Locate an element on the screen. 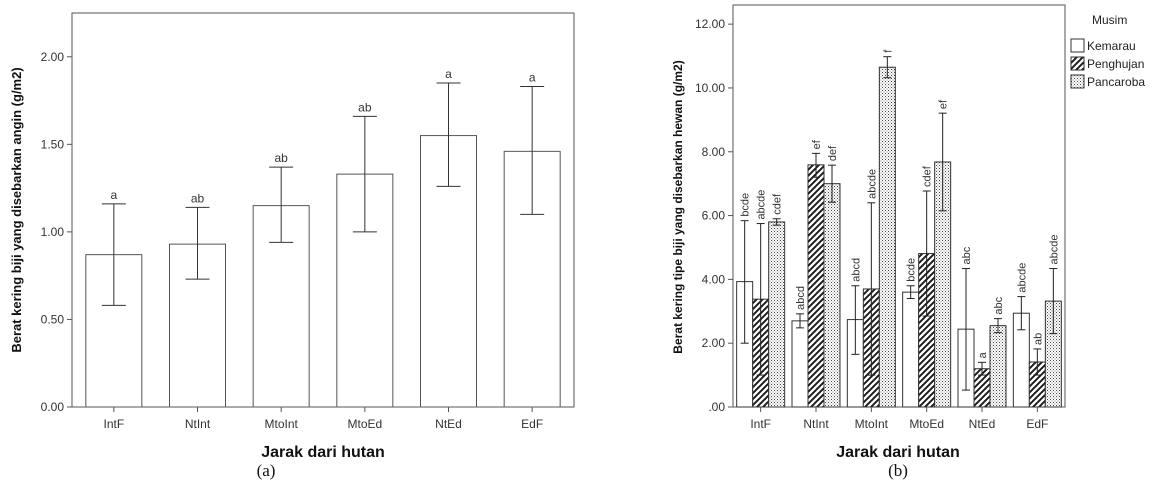 Image resolution: width=1168 pixels, height=482 pixels. significance-letter: f is located at coordinates (888, 51).